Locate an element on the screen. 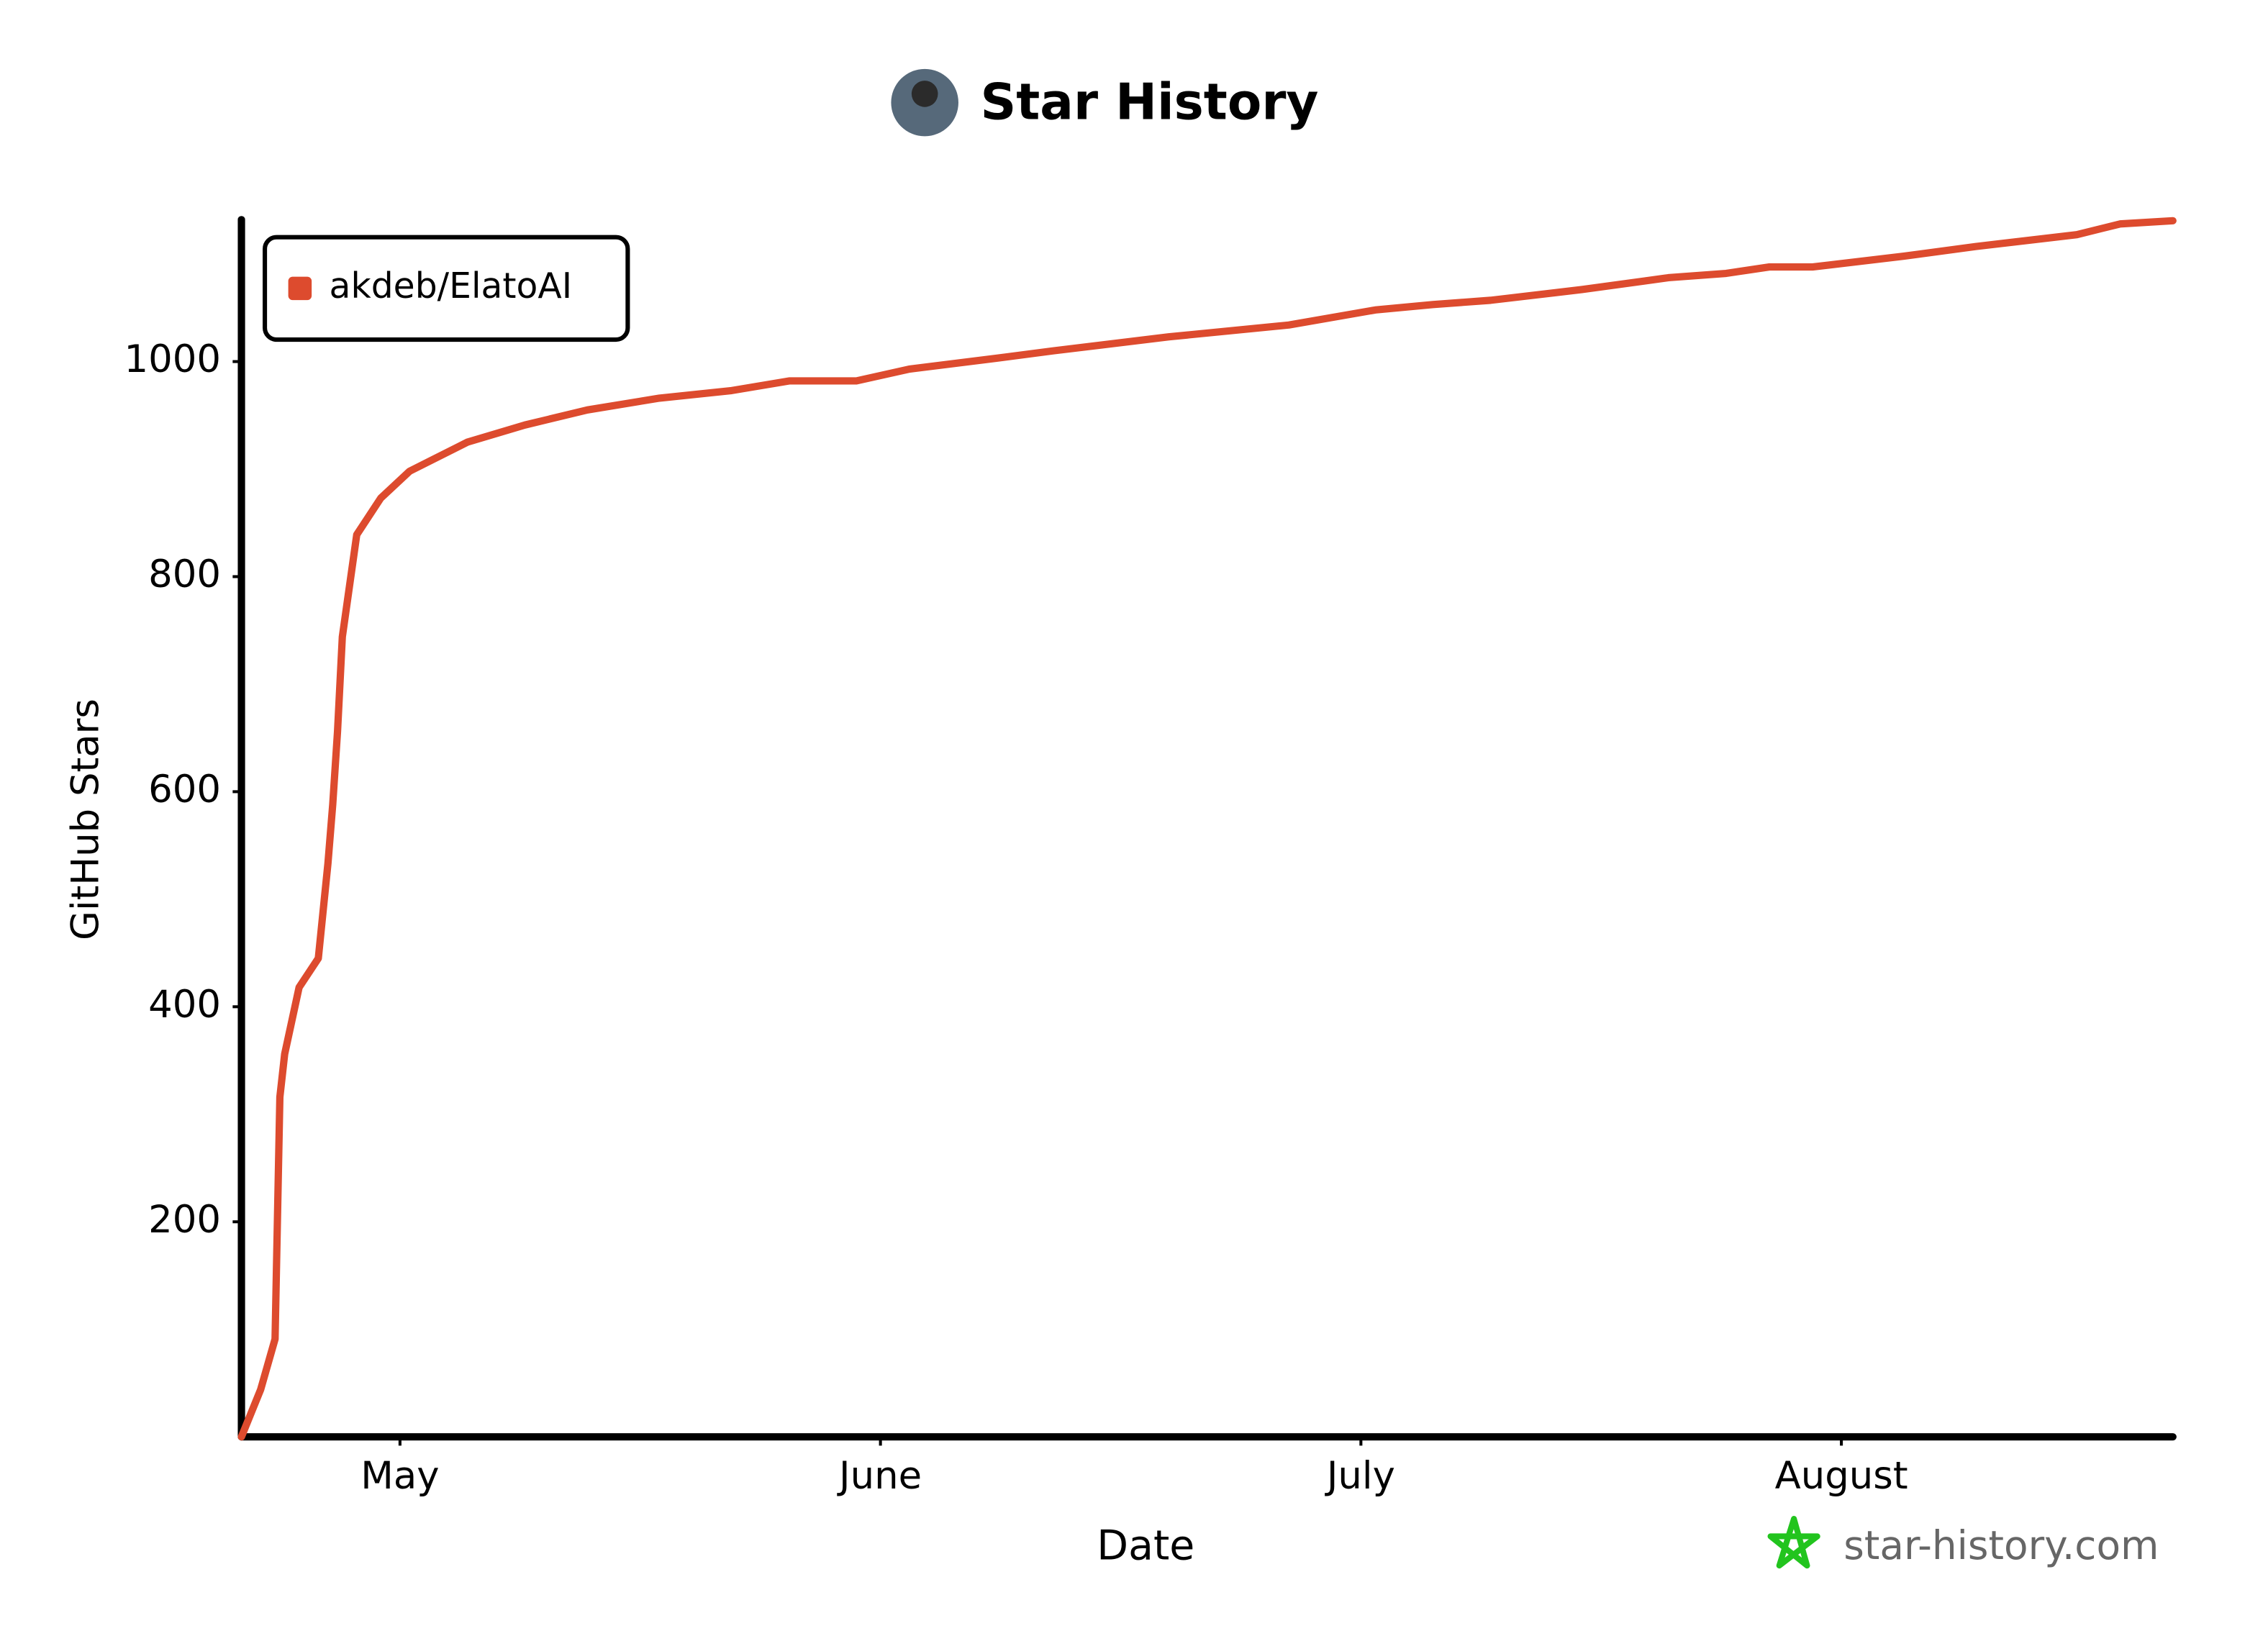  watermark: star-history.com is located at coordinates (1963, 1543).